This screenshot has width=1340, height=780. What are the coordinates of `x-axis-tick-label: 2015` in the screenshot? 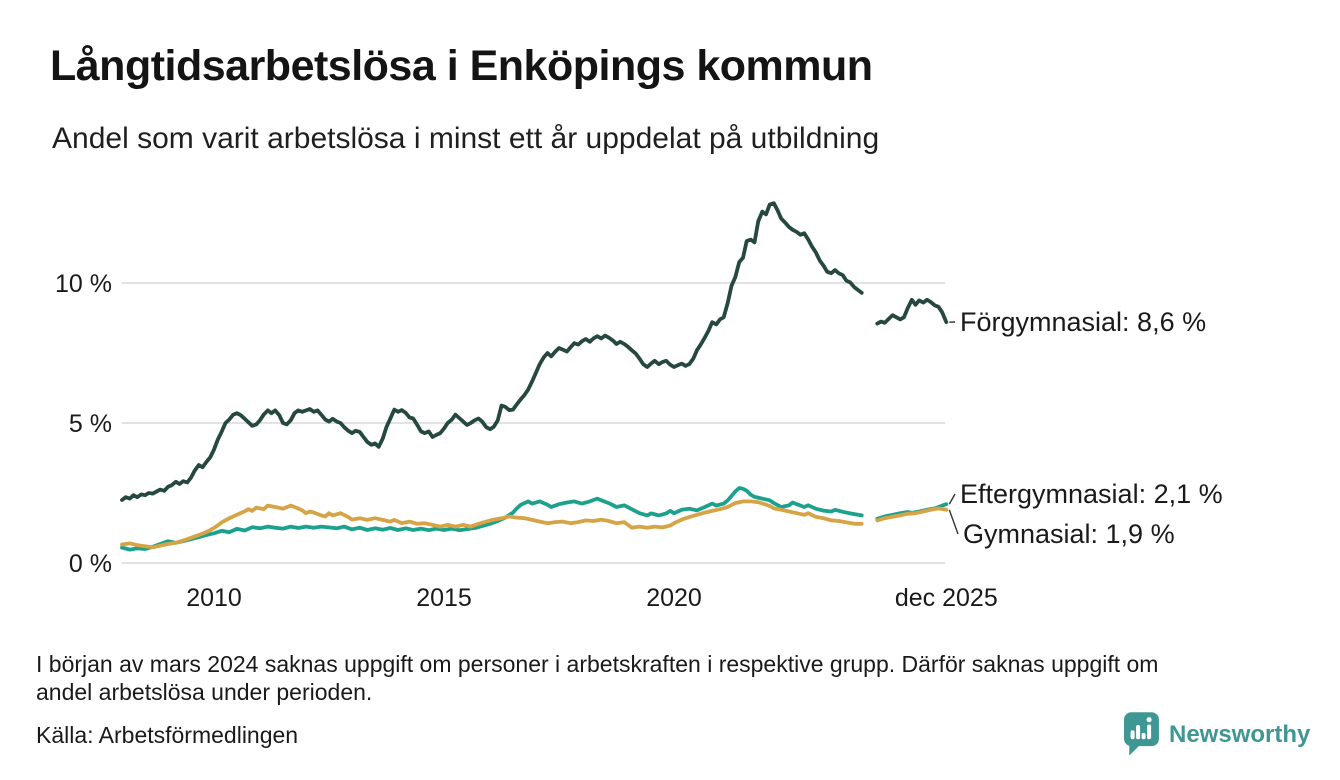 It's located at (444, 598).